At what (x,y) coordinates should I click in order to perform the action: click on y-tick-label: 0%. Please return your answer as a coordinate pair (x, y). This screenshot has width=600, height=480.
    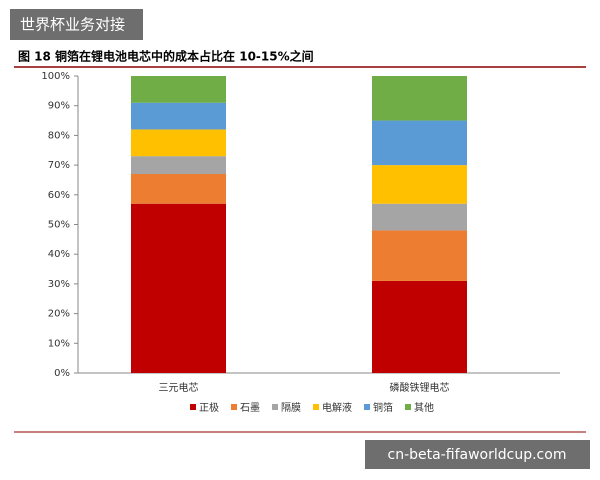
    Looking at the image, I should click on (62, 373).